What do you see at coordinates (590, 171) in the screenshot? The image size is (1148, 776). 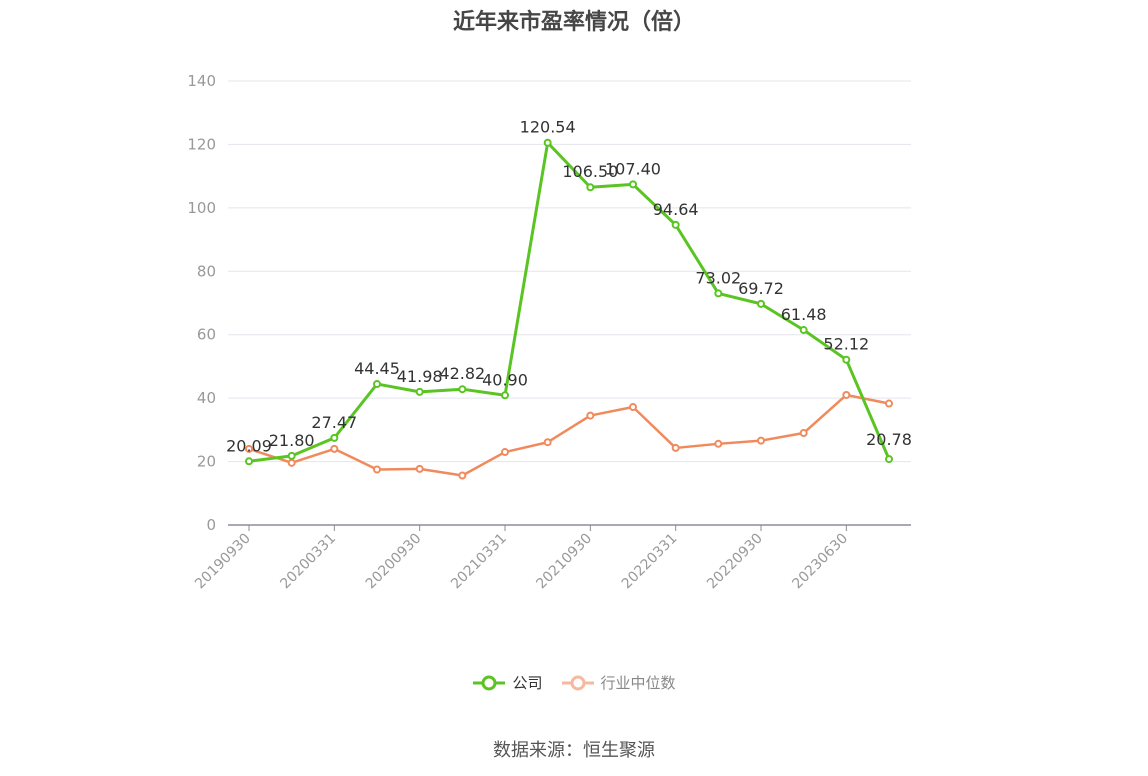 I see `company-data-label: 106.50` at bounding box center [590, 171].